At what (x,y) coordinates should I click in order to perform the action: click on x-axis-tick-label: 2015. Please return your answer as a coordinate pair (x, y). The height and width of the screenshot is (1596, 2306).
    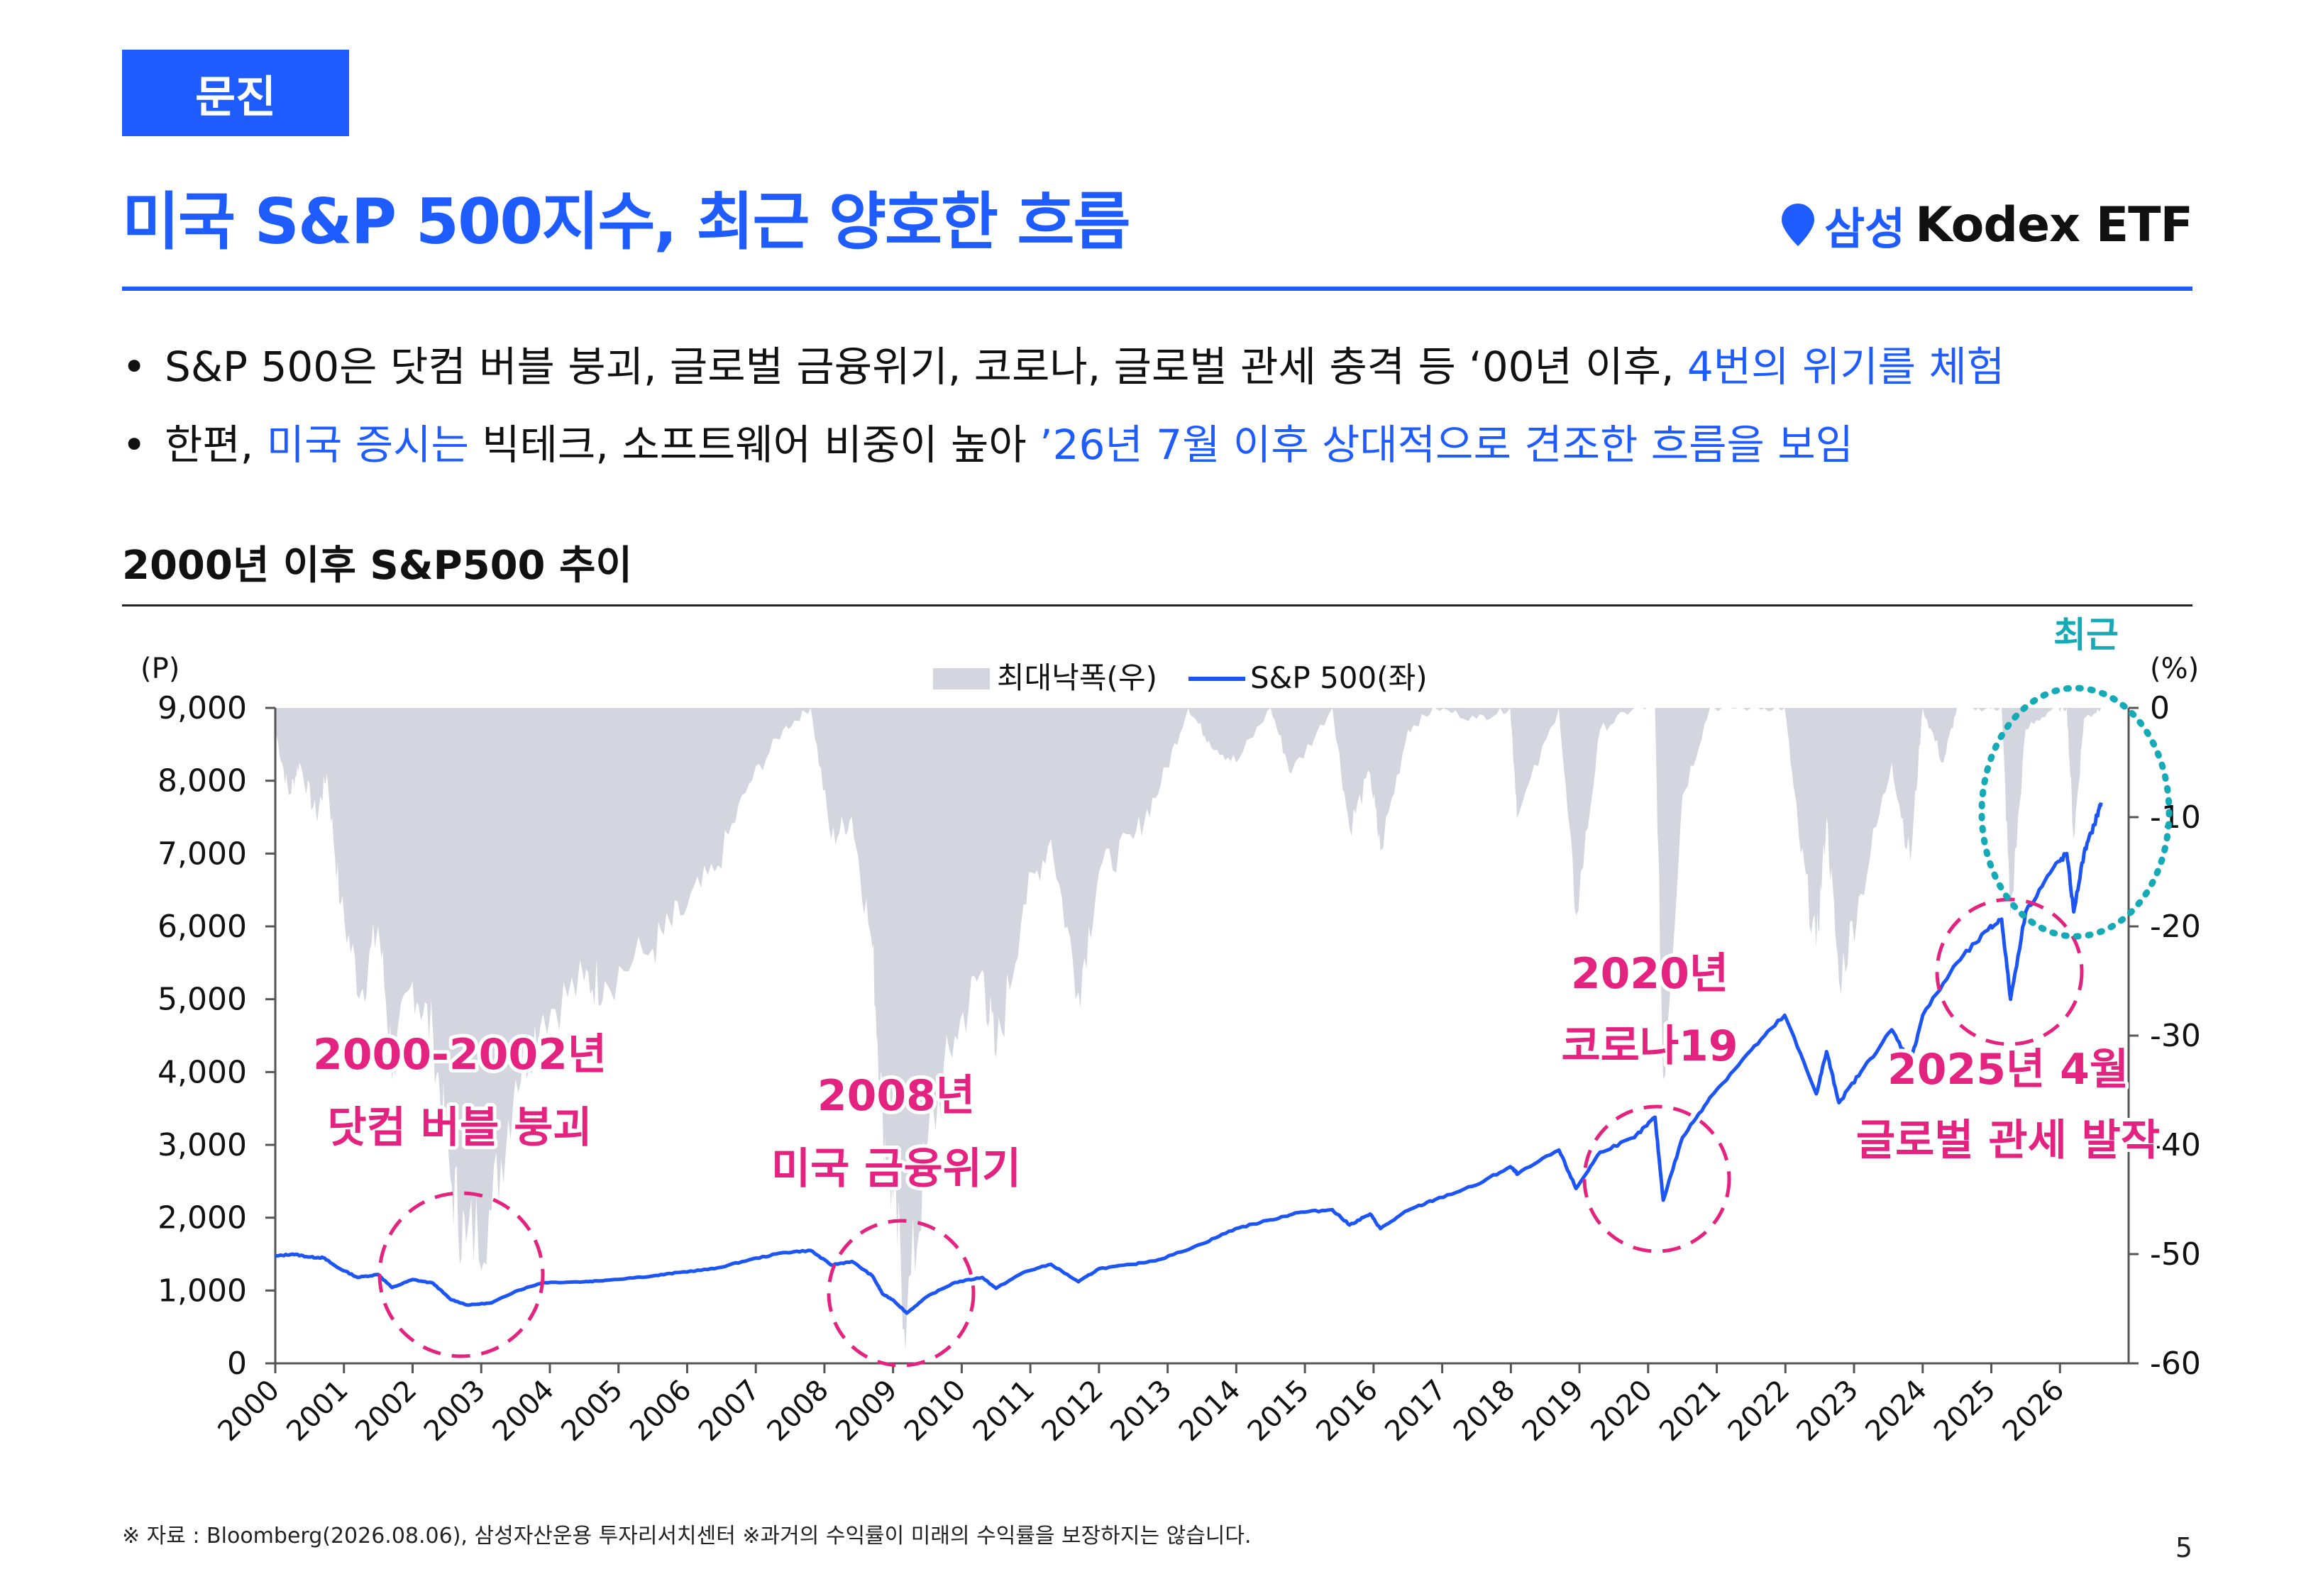
    Looking at the image, I should click on (1279, 1411).